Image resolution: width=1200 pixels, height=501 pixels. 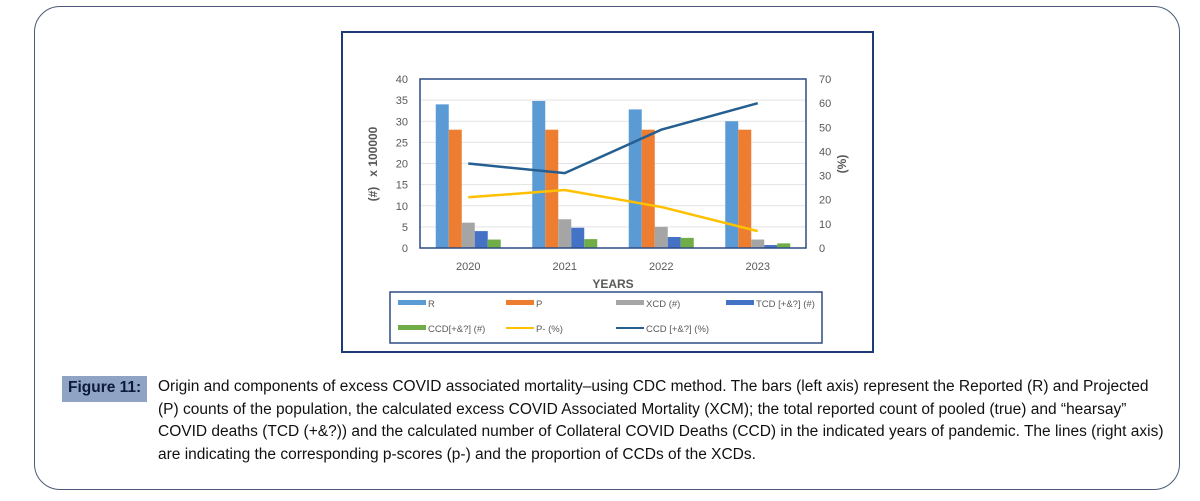 What do you see at coordinates (635, 178) in the screenshot?
I see `bar-r-2022` at bounding box center [635, 178].